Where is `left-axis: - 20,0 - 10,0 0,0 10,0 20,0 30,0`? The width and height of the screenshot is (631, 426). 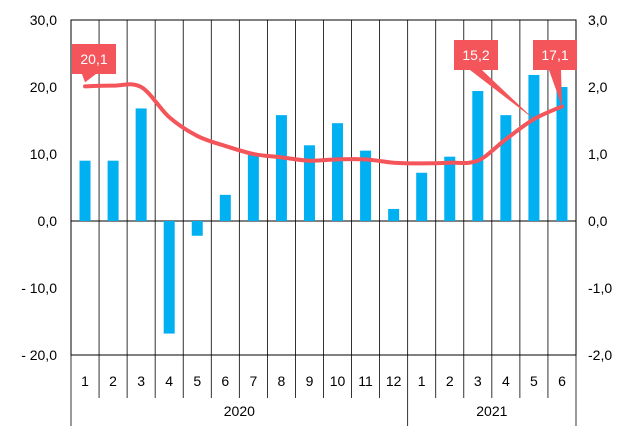
left-axis: - 20,0 - 10,0 0,0 10,0 20,0 30,0 is located at coordinates (39, 187).